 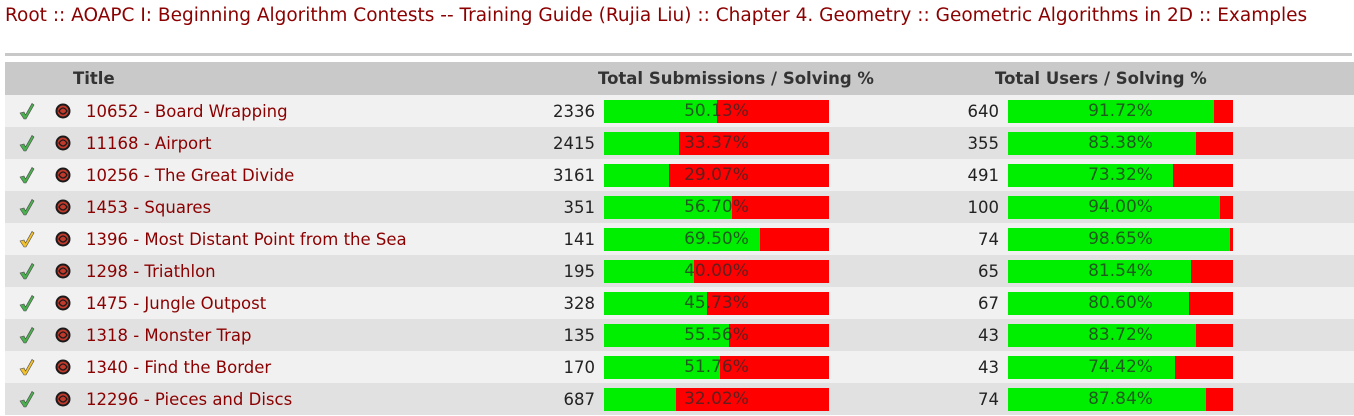 I want to click on problem-link: 1298 - Triathlon, so click(x=151, y=271).